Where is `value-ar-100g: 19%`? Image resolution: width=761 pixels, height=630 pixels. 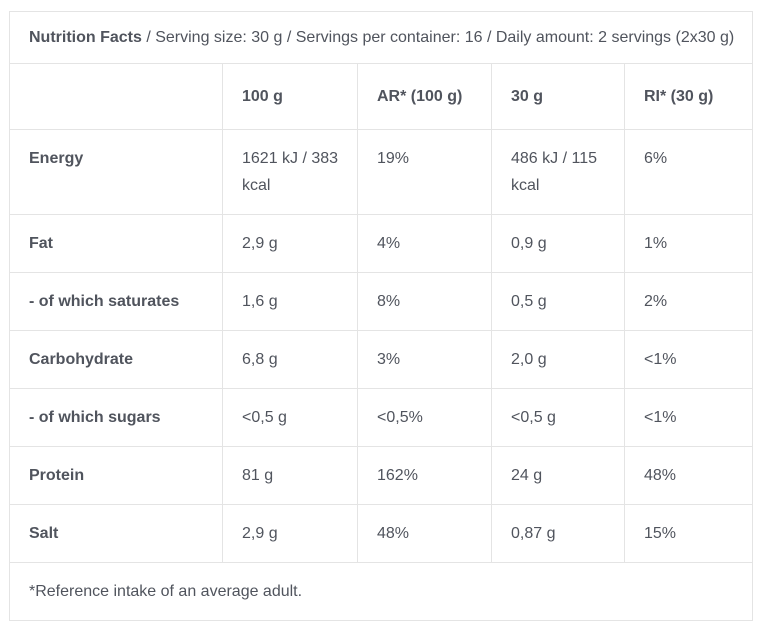
value-ar-100g: 19% is located at coordinates (424, 172).